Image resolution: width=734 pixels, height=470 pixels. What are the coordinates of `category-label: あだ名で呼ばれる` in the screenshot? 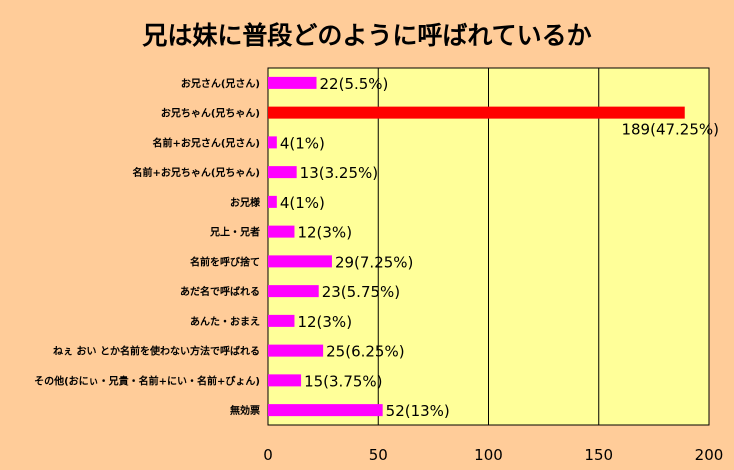 It's located at (220, 291).